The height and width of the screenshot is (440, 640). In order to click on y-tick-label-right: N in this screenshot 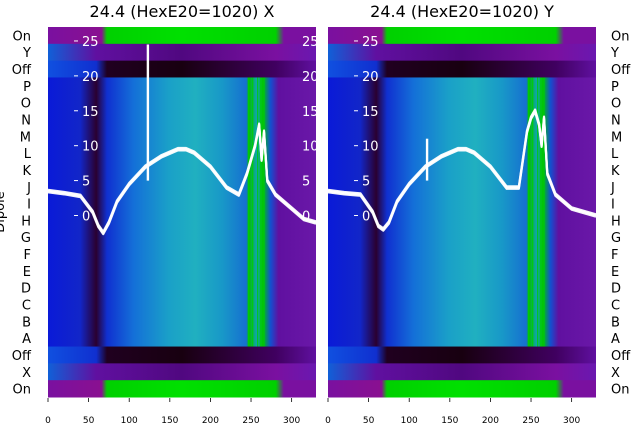, I will do `click(616, 121)`.